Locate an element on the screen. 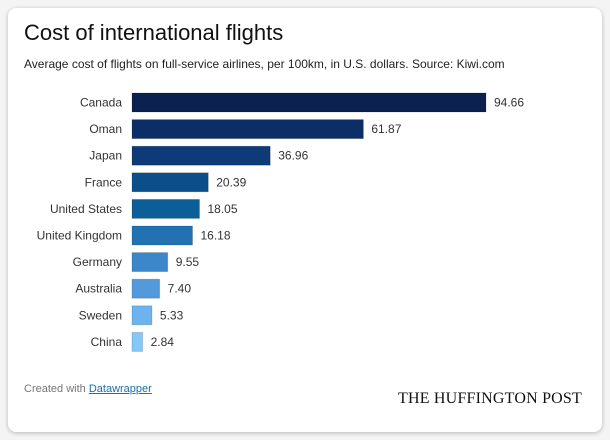 Image resolution: width=610 pixels, height=440 pixels. category-label: Germany is located at coordinates (97, 262).